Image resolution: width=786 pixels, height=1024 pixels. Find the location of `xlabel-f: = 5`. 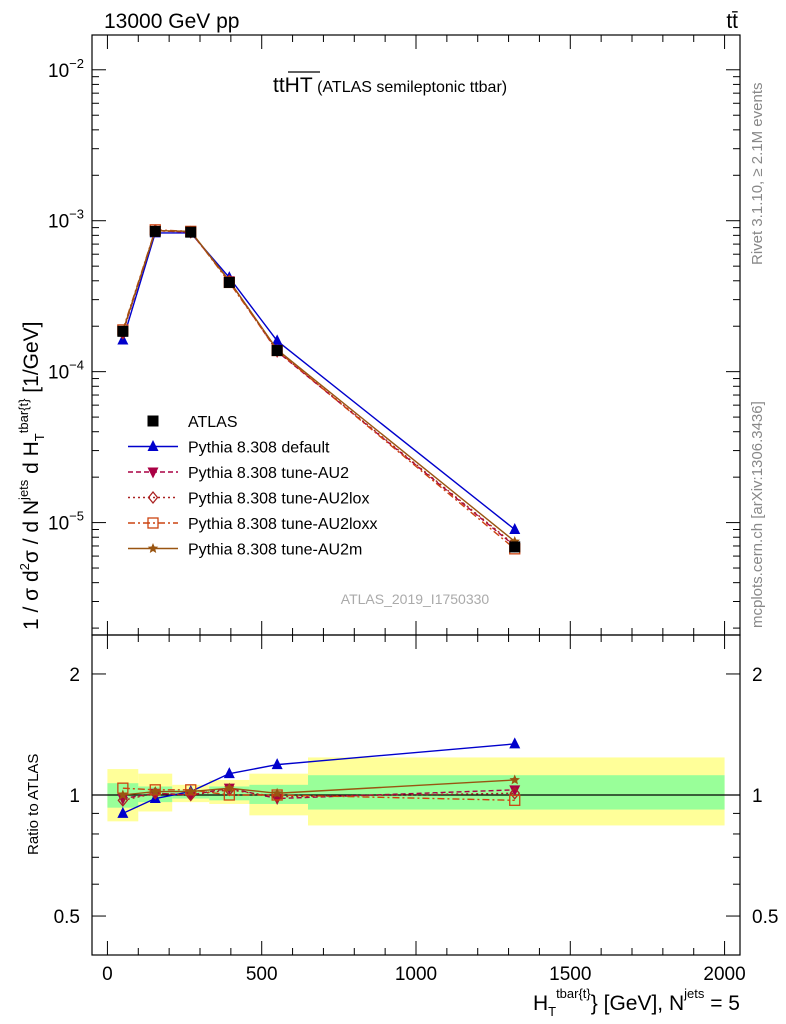

xlabel-f: = 5 is located at coordinates (722, 1003).